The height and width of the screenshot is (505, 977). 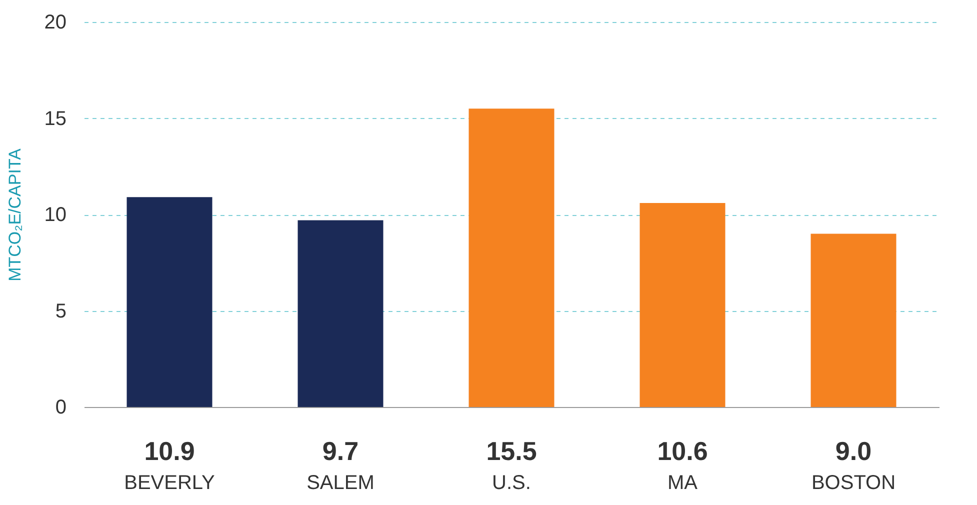 What do you see at coordinates (340, 451) in the screenshot?
I see `data-label: 9.7` at bounding box center [340, 451].